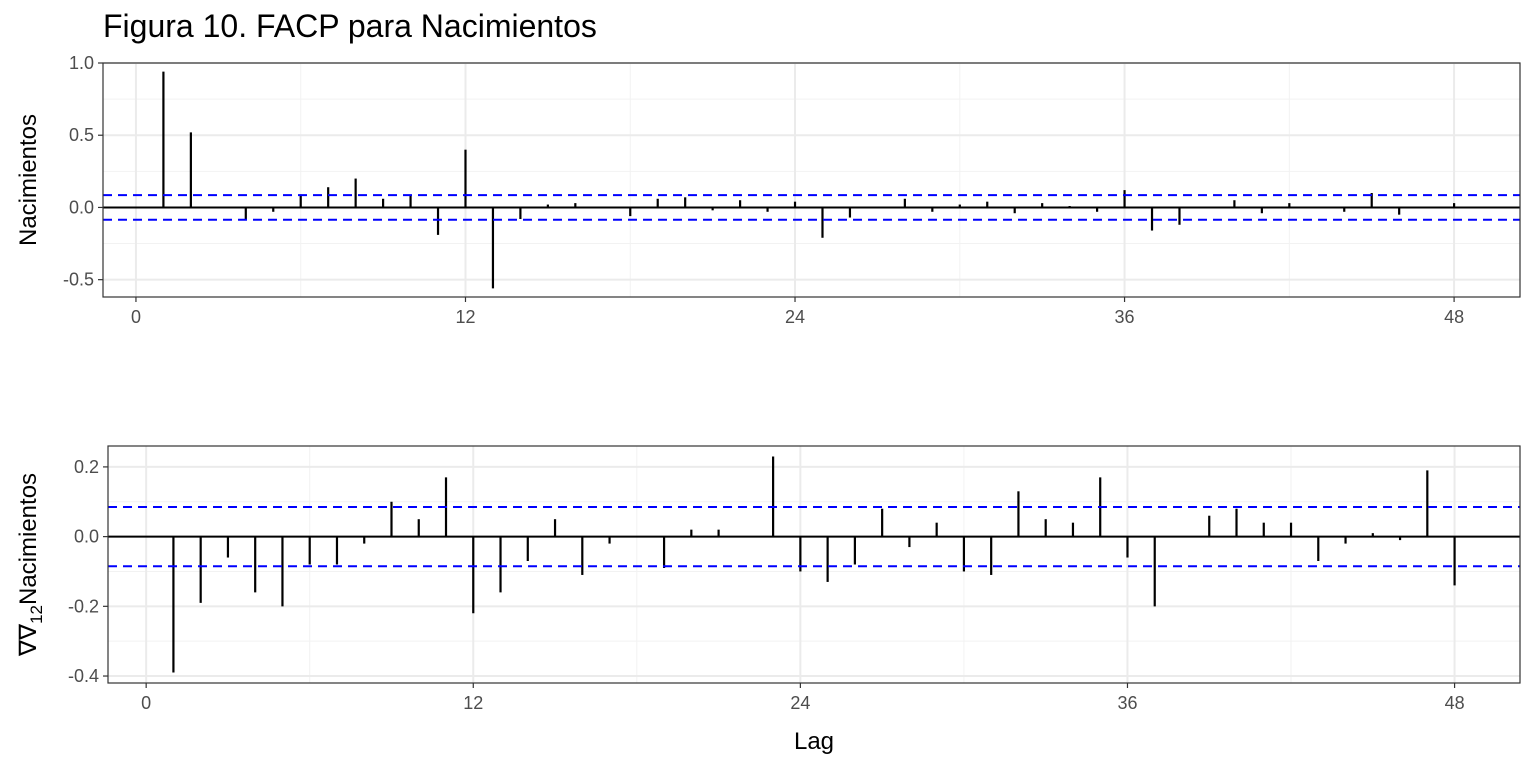 The width and height of the screenshot is (1536, 768). Describe the element at coordinates (81, 135) in the screenshot. I see `y-tick-label: 0.5` at that location.